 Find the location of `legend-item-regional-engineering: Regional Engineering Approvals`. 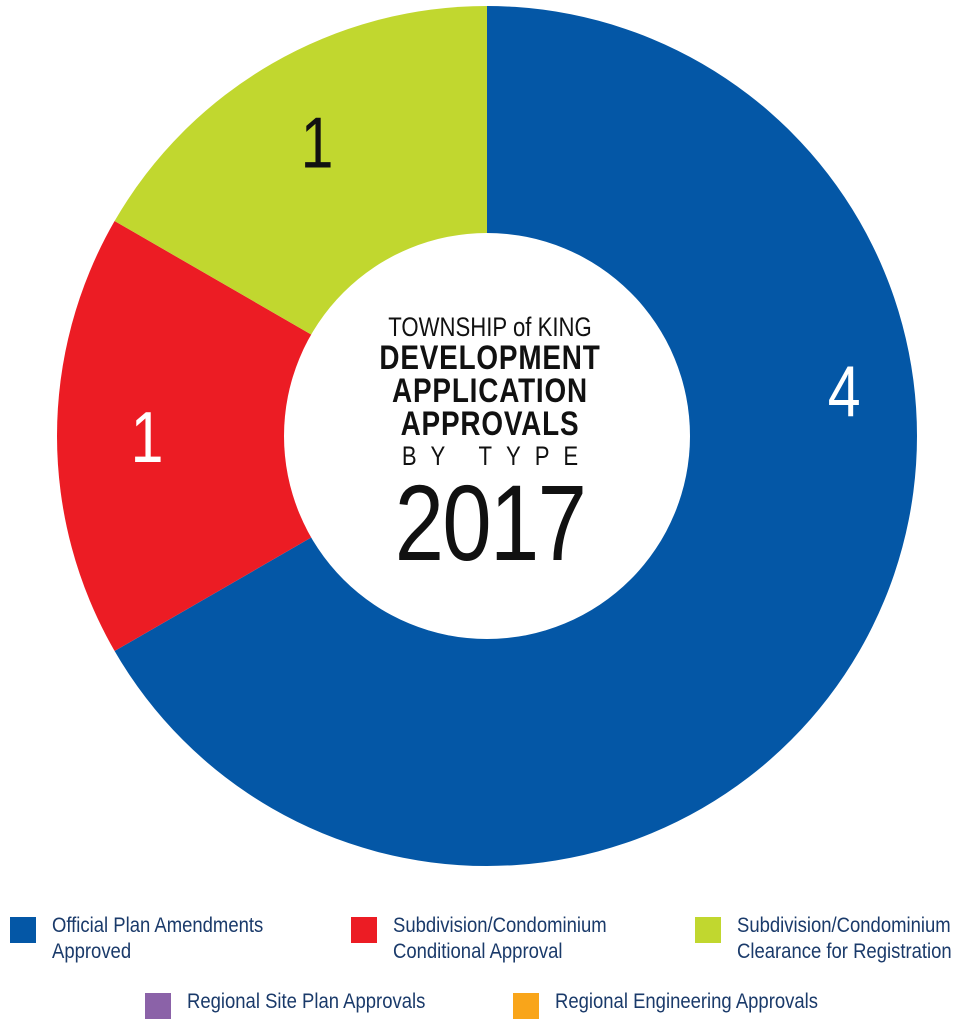

legend-item-regional-engineering: Regional Engineering Approvals is located at coordinates (683, 1004).